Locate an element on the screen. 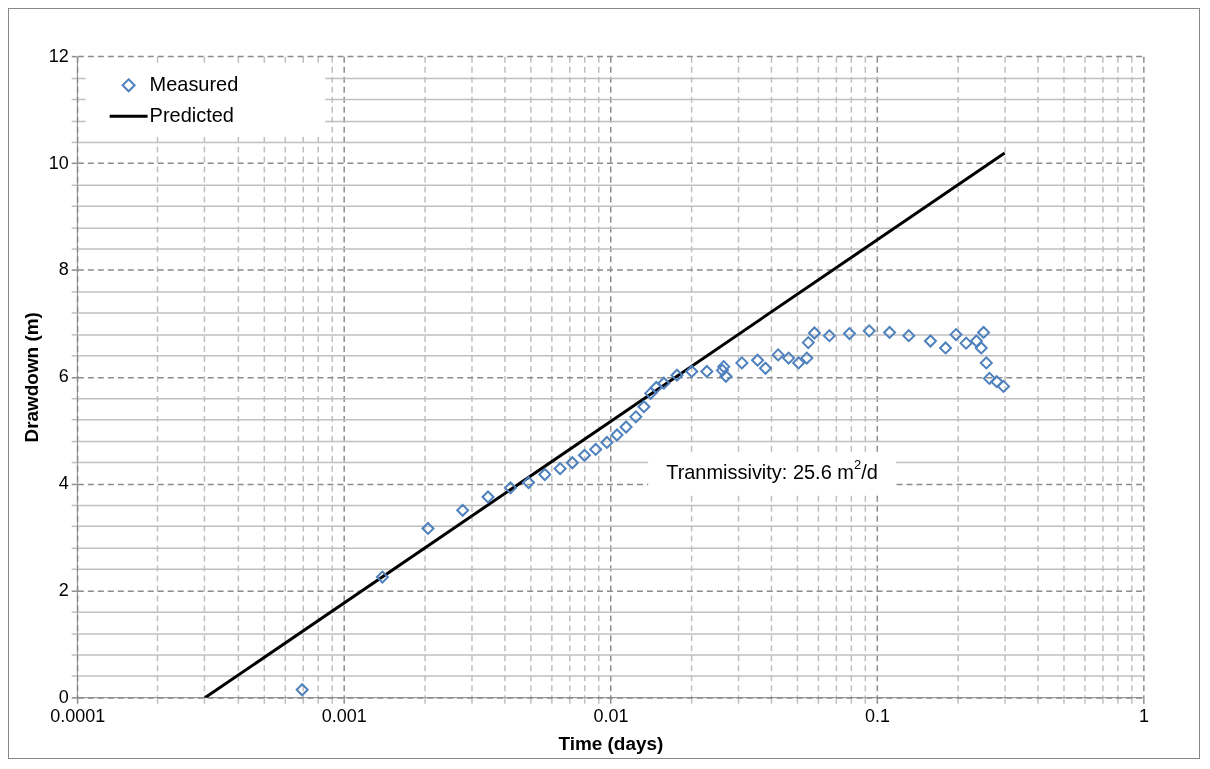 This screenshot has height=769, width=1210. y-tick-label: 0 is located at coordinates (63, 696).